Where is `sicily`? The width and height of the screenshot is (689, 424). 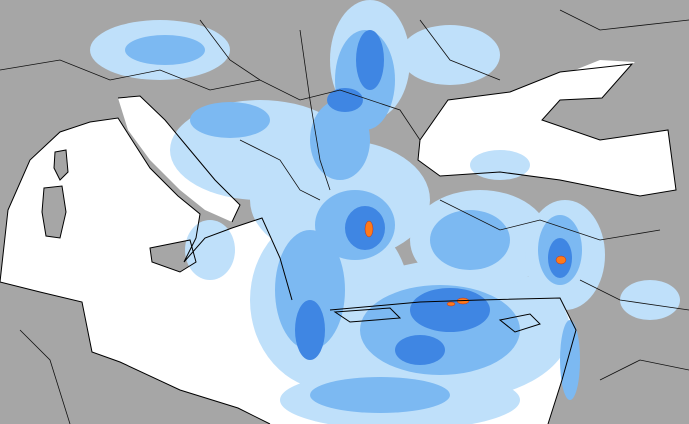 sicily is located at coordinates (173, 256).